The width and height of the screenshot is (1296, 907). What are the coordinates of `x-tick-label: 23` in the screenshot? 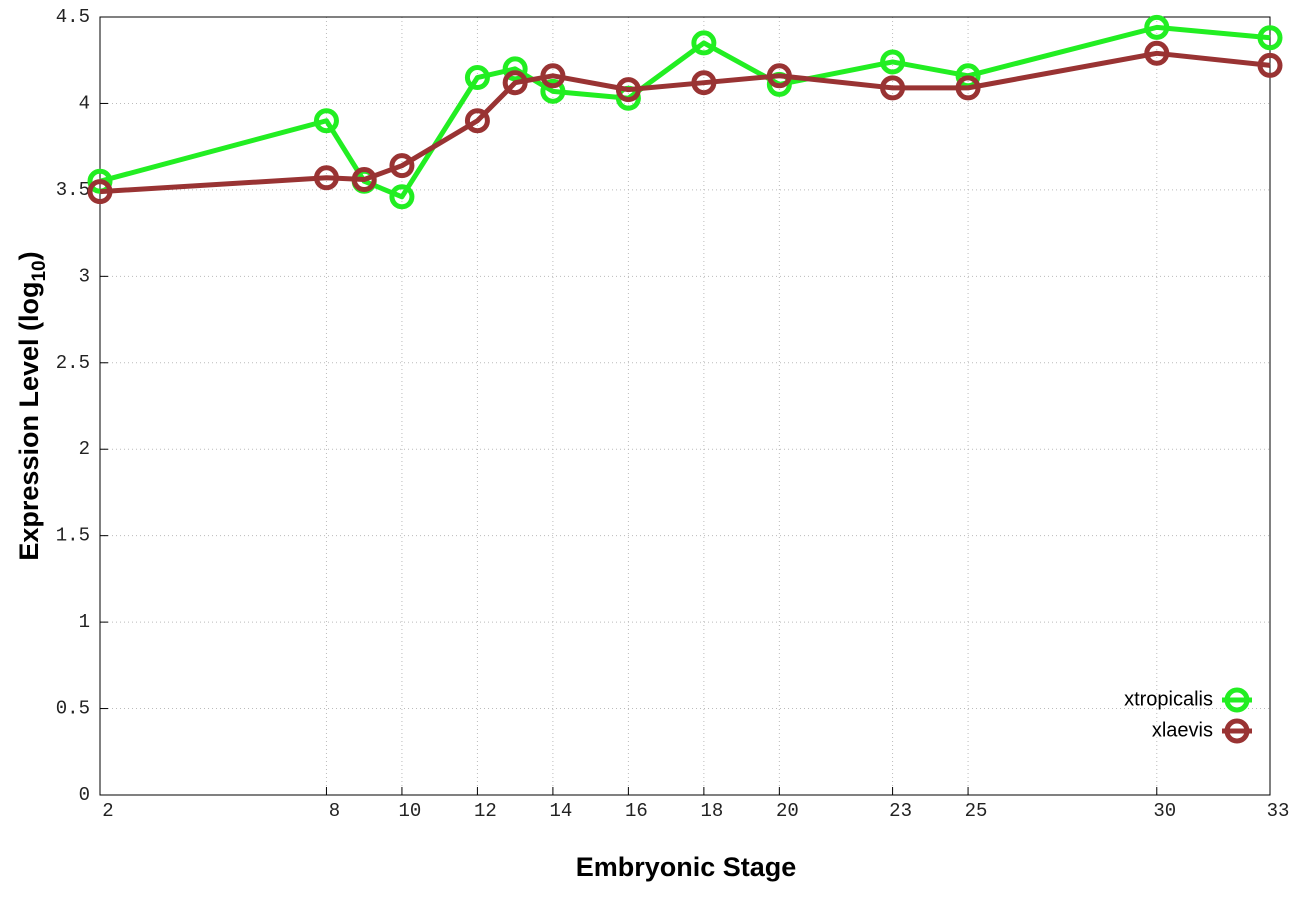 It's located at (900, 811).